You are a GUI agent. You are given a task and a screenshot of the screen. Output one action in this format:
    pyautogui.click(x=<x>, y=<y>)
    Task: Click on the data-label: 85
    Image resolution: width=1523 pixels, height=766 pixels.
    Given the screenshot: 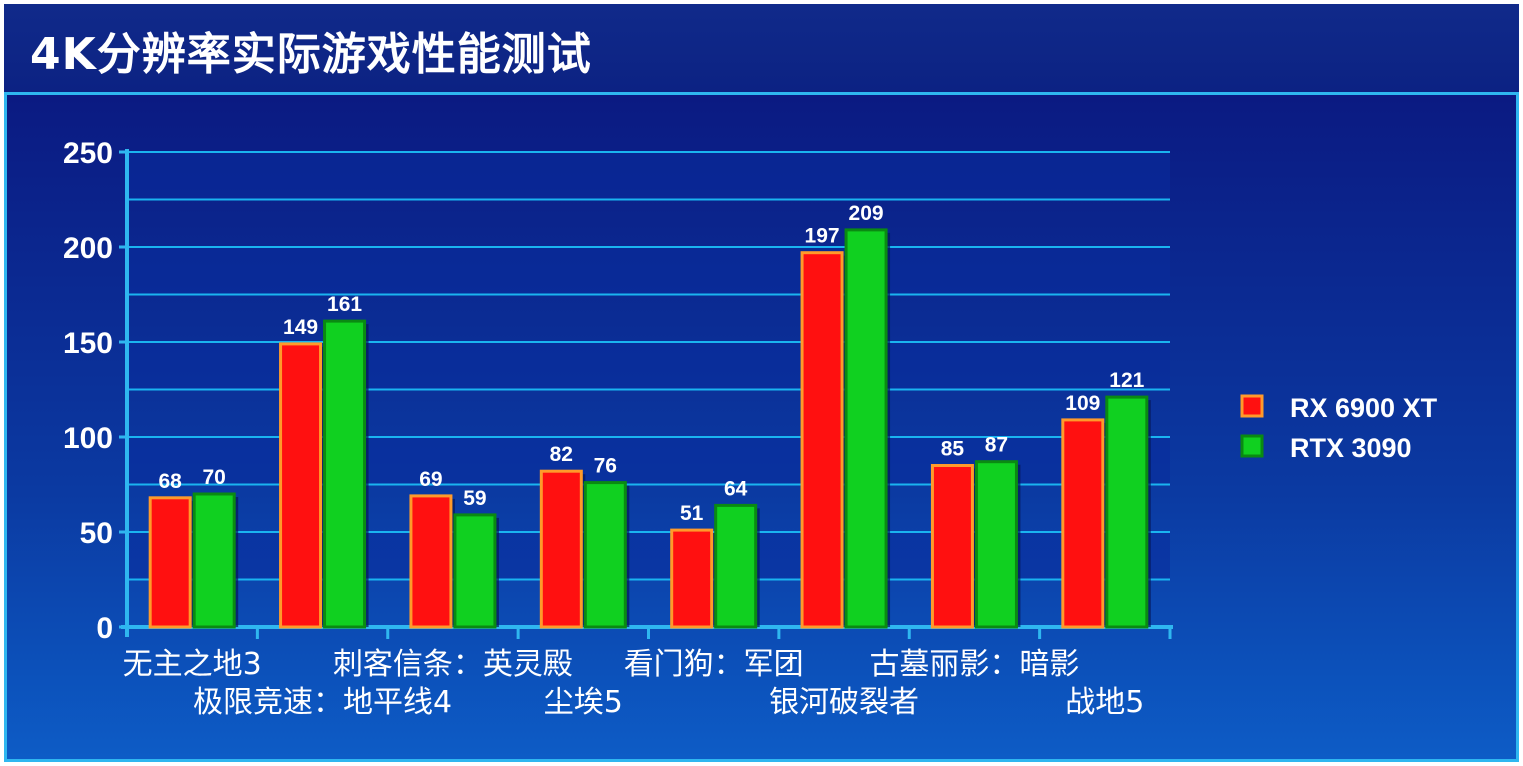 What is the action you would take?
    pyautogui.click(x=953, y=449)
    